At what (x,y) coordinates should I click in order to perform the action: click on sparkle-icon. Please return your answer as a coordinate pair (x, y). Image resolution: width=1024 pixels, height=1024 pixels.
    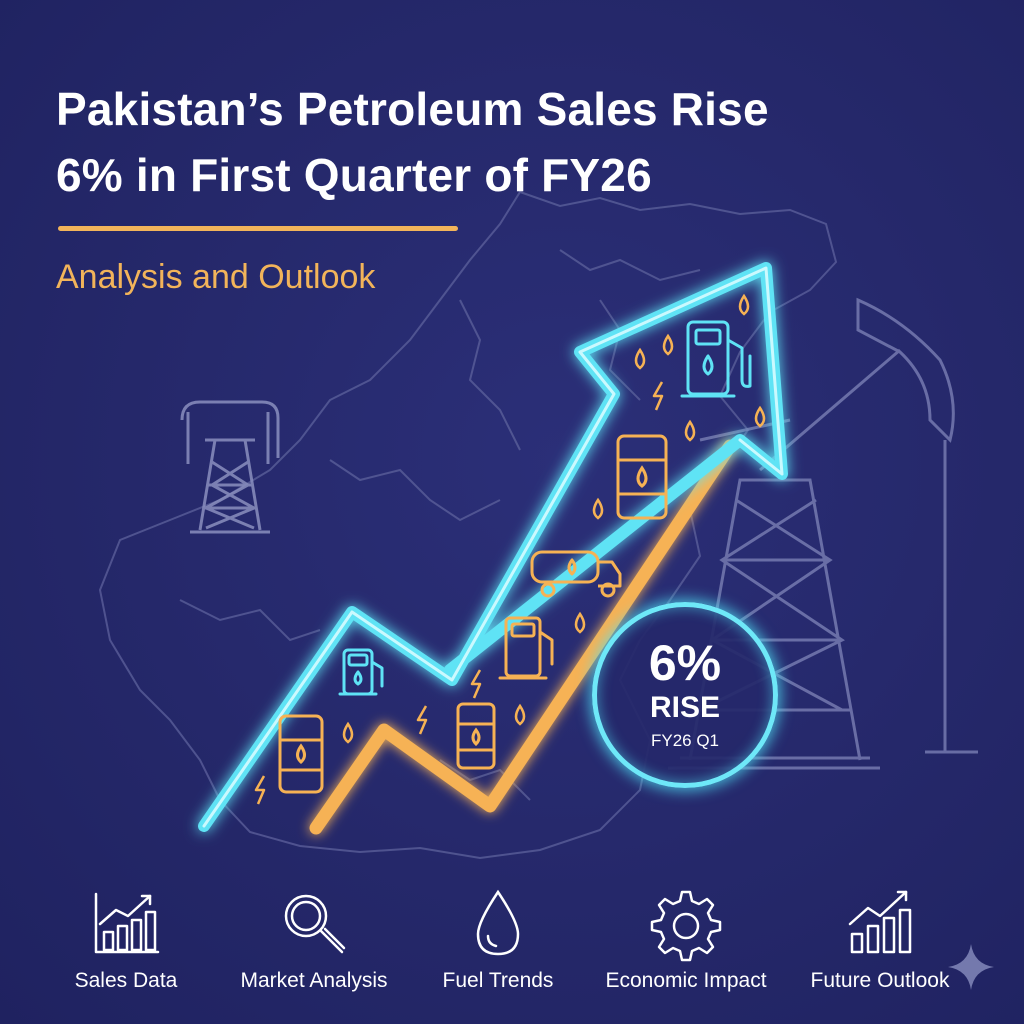
    Looking at the image, I should click on (971, 967).